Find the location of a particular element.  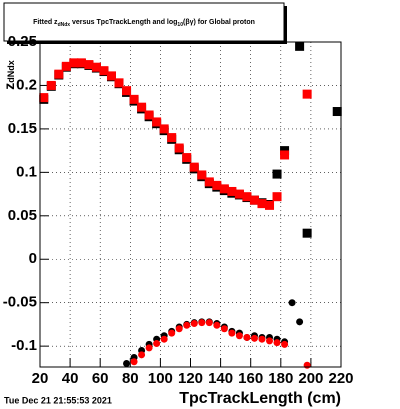

title-sub: 10 is located at coordinates (180, 25).